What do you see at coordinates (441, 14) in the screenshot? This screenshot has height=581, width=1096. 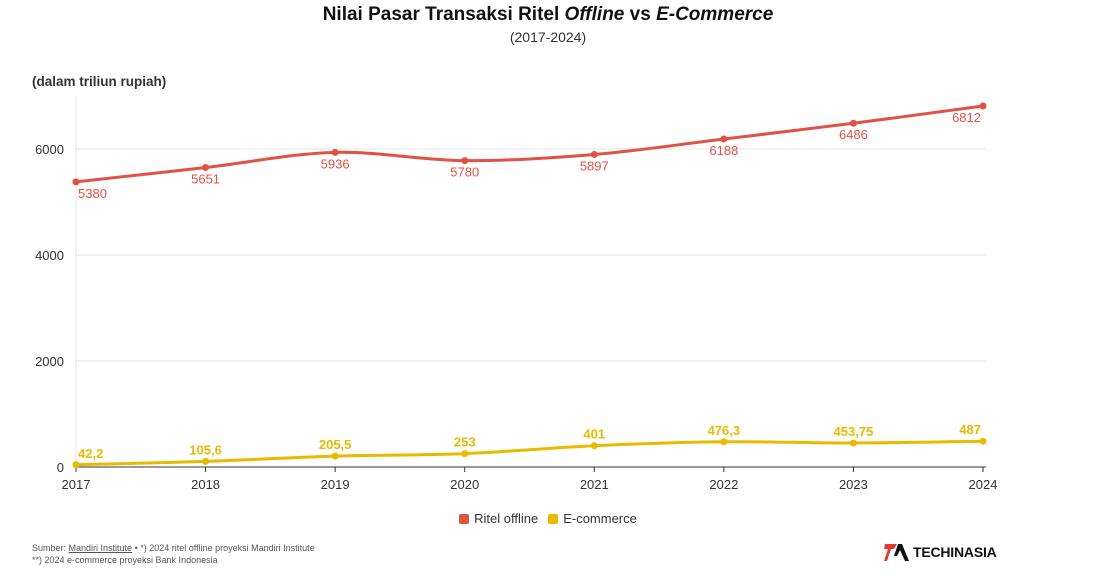 I see `title-main: Nilai Pasar Transaksi Ritel` at bounding box center [441, 14].